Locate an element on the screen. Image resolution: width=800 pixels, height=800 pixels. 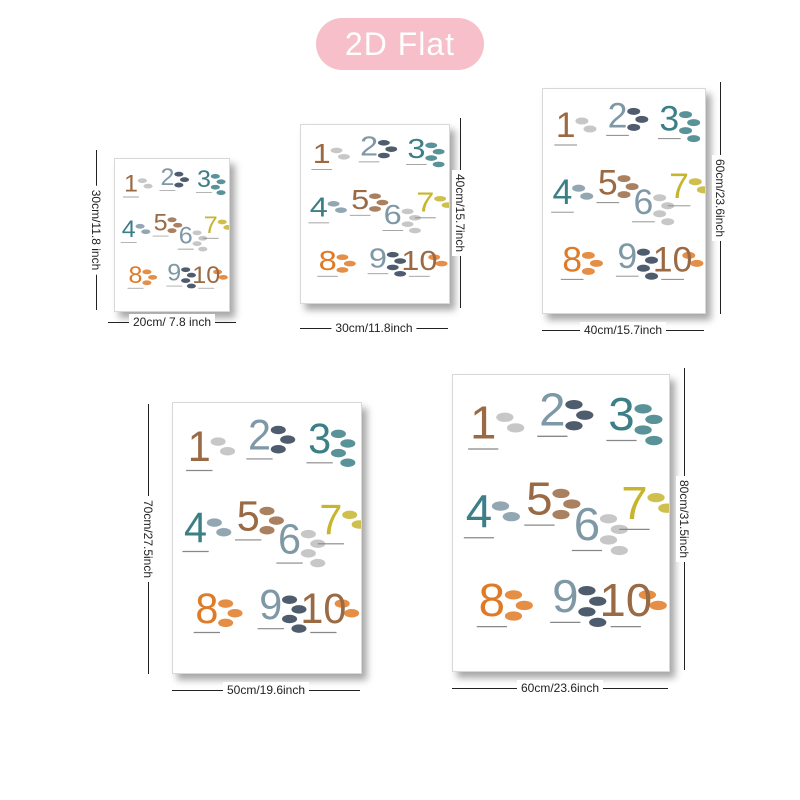
poster-size-1: 1 2 3 4 5 6 7 8 9 10 is located at coordinates (172, 235).